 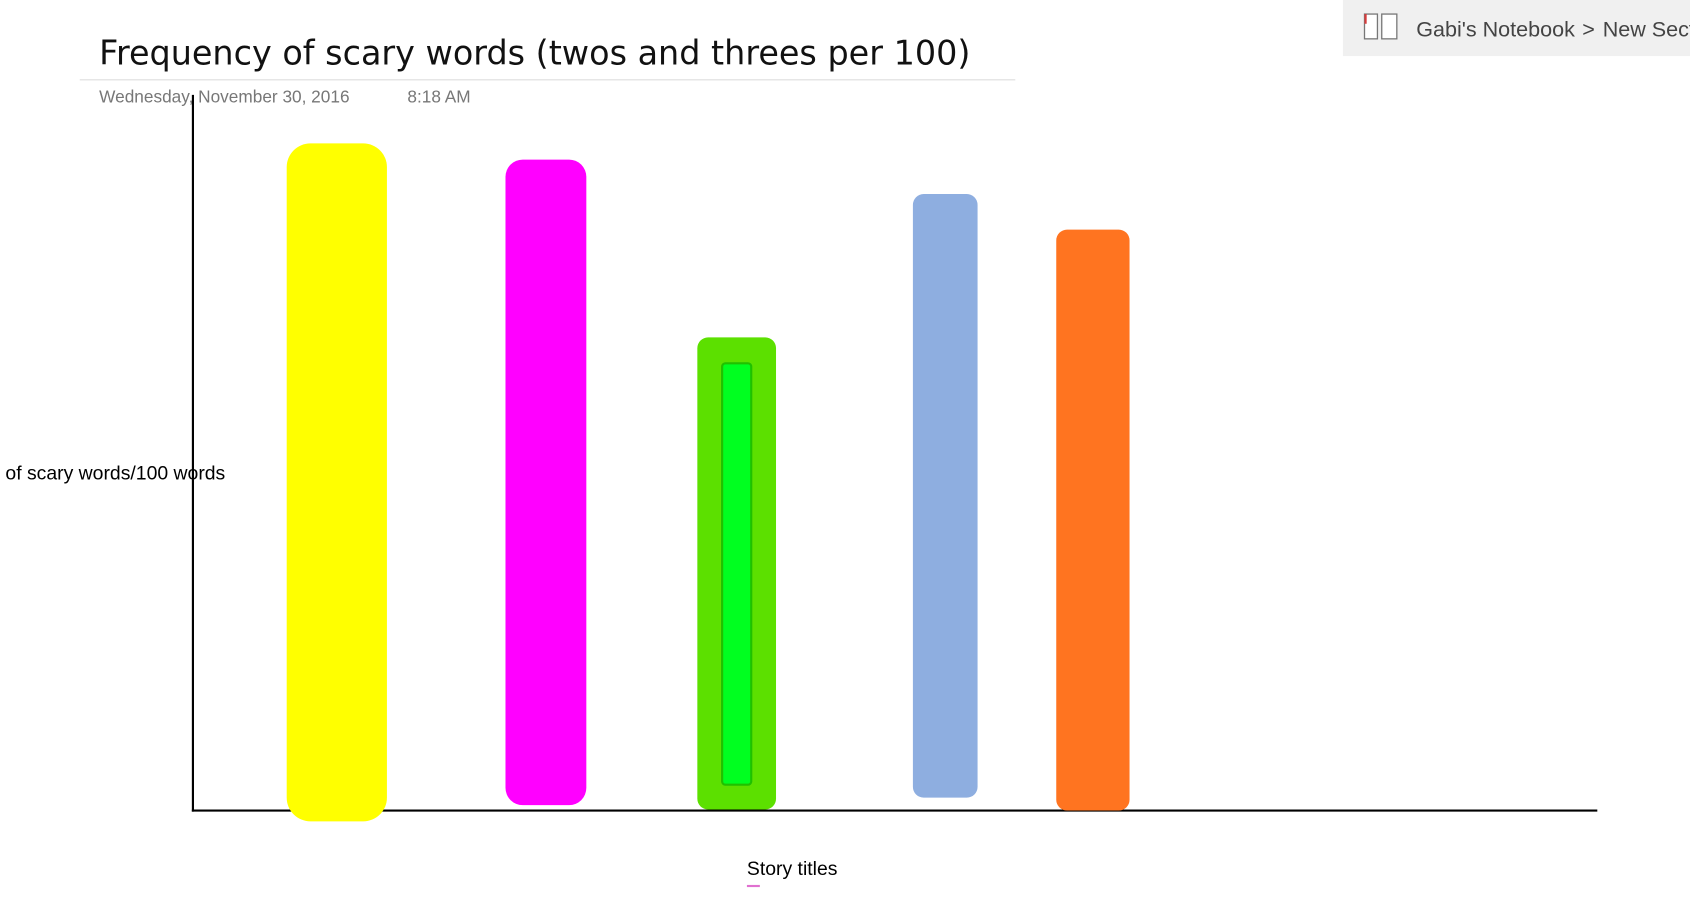 What do you see at coordinates (792, 869) in the screenshot?
I see `x-axis-label: Story titles` at bounding box center [792, 869].